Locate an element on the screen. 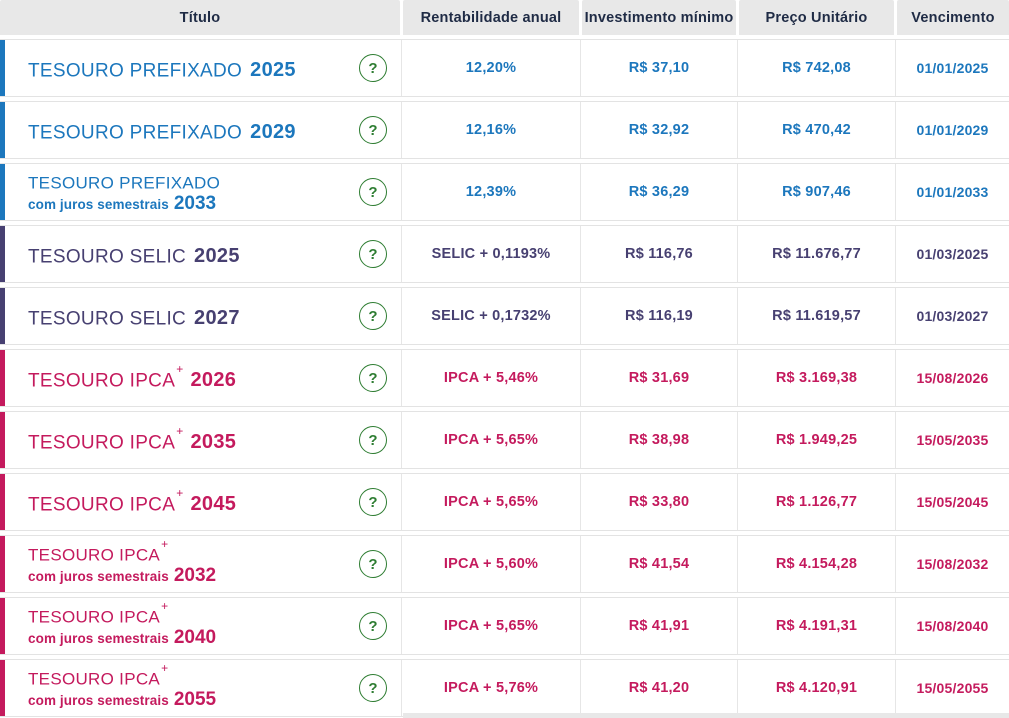 The width and height of the screenshot is (1009, 718). min-investment-cell: R$ 116,76 is located at coordinates (658, 254).